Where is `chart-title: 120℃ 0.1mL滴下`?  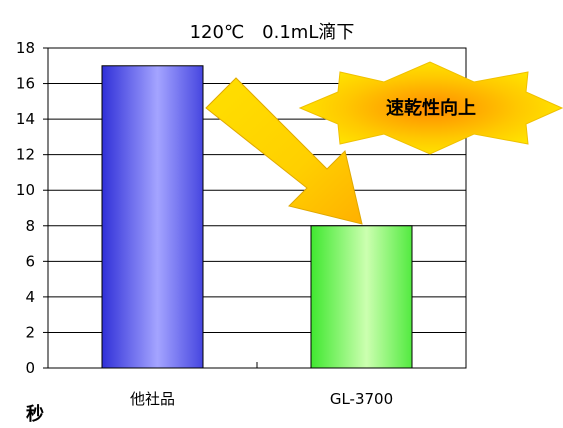
chart-title: 120℃ 0.1mL滴下 is located at coordinates (272, 32).